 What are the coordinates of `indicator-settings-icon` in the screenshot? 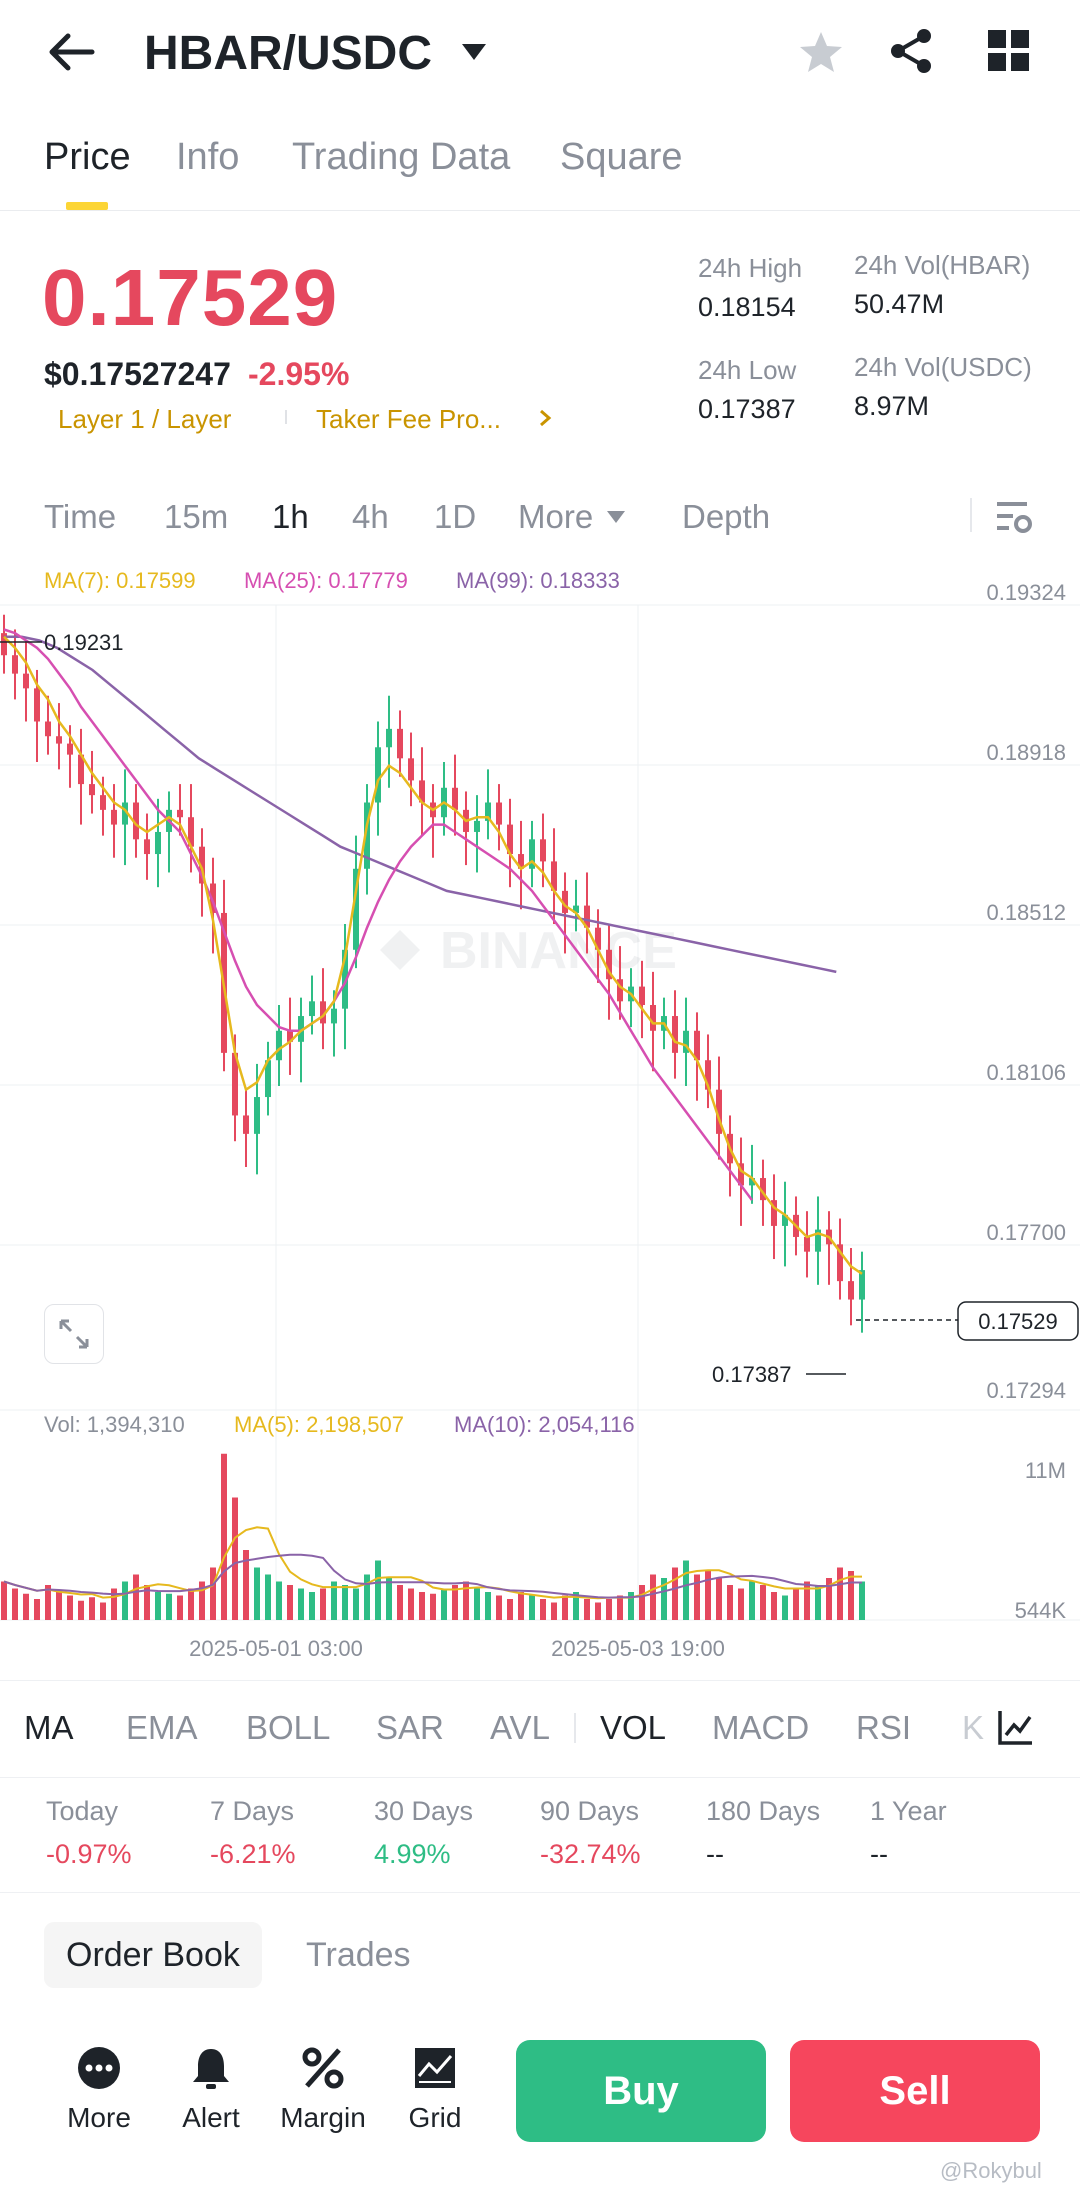 It's located at (1016, 1727).